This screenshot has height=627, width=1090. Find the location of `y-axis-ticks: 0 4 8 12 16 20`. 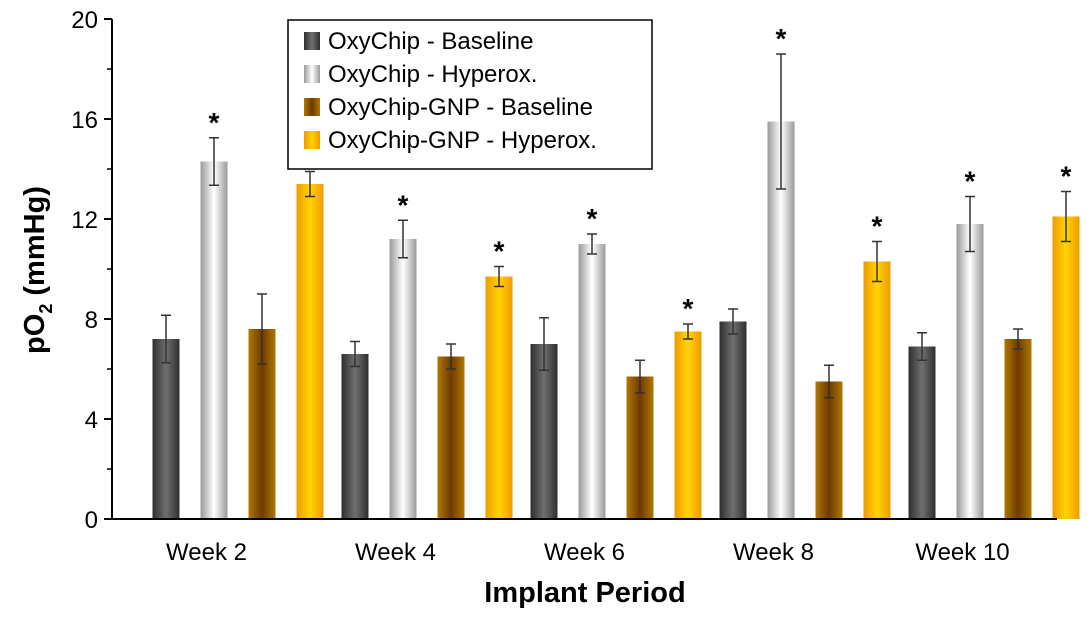

y-axis-ticks: 0 4 8 12 16 20 is located at coordinates (91, 270).